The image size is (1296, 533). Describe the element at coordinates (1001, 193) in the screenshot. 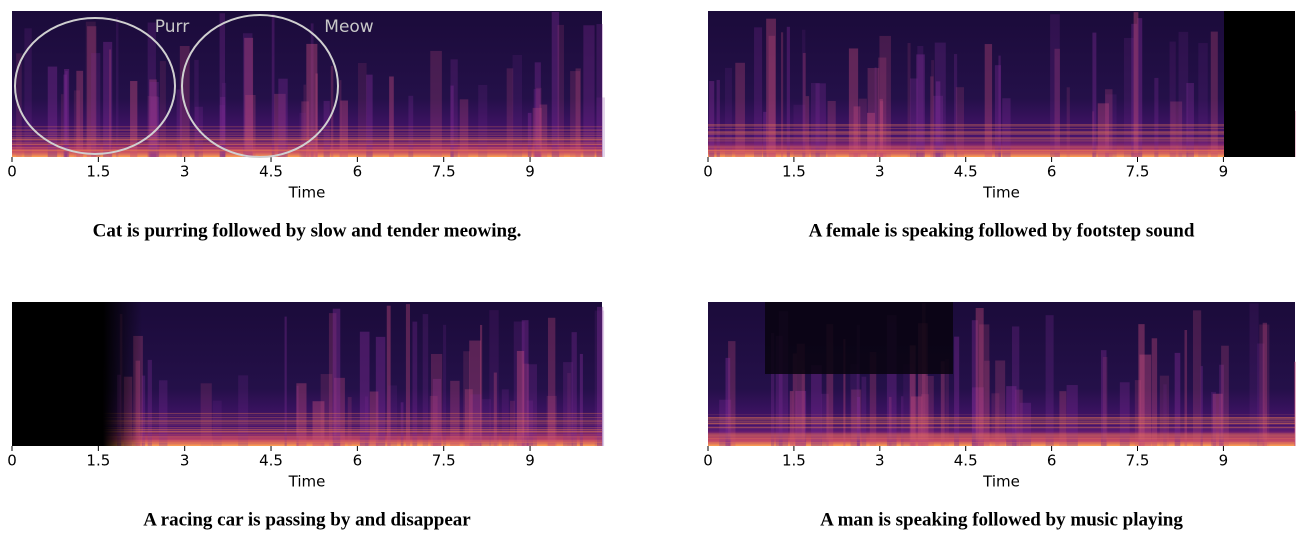

I see `x-axis-label: Time` at that location.